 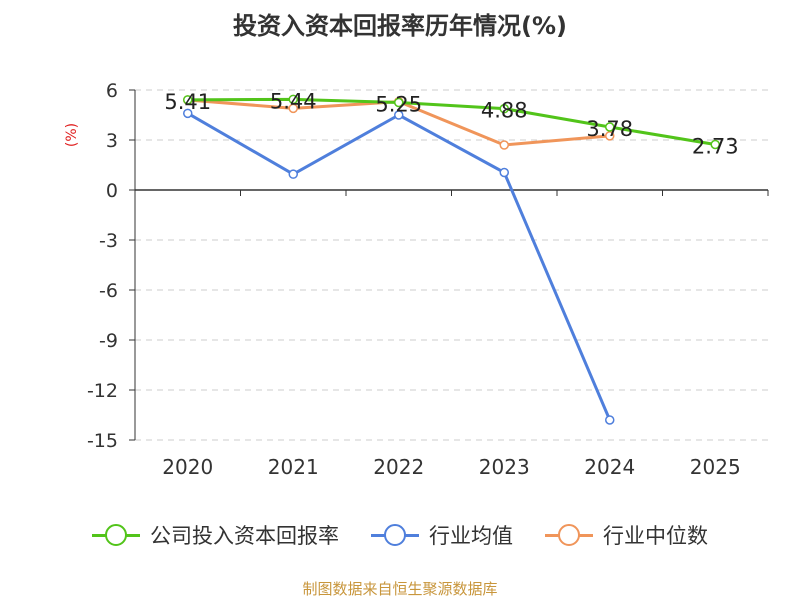 I want to click on y-tick-label: -15, so click(x=102, y=441).